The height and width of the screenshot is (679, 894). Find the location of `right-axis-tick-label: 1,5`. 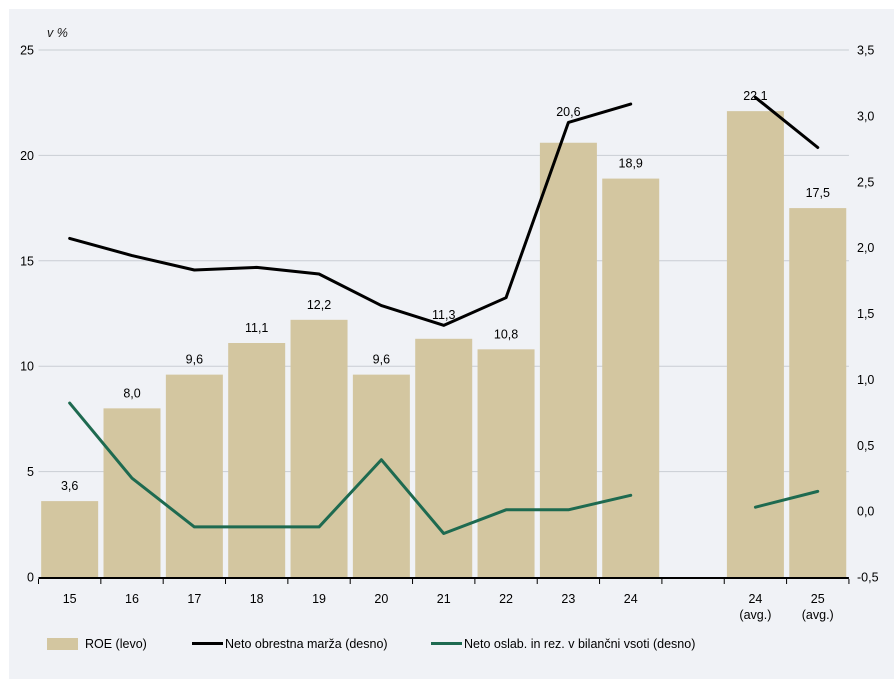

right-axis-tick-label: 1,5 is located at coordinates (865, 314).